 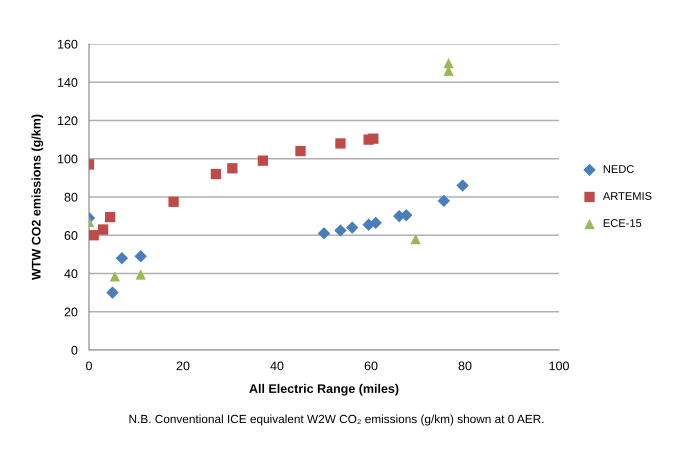 I want to click on y-tick-label: 80, so click(x=71, y=197).